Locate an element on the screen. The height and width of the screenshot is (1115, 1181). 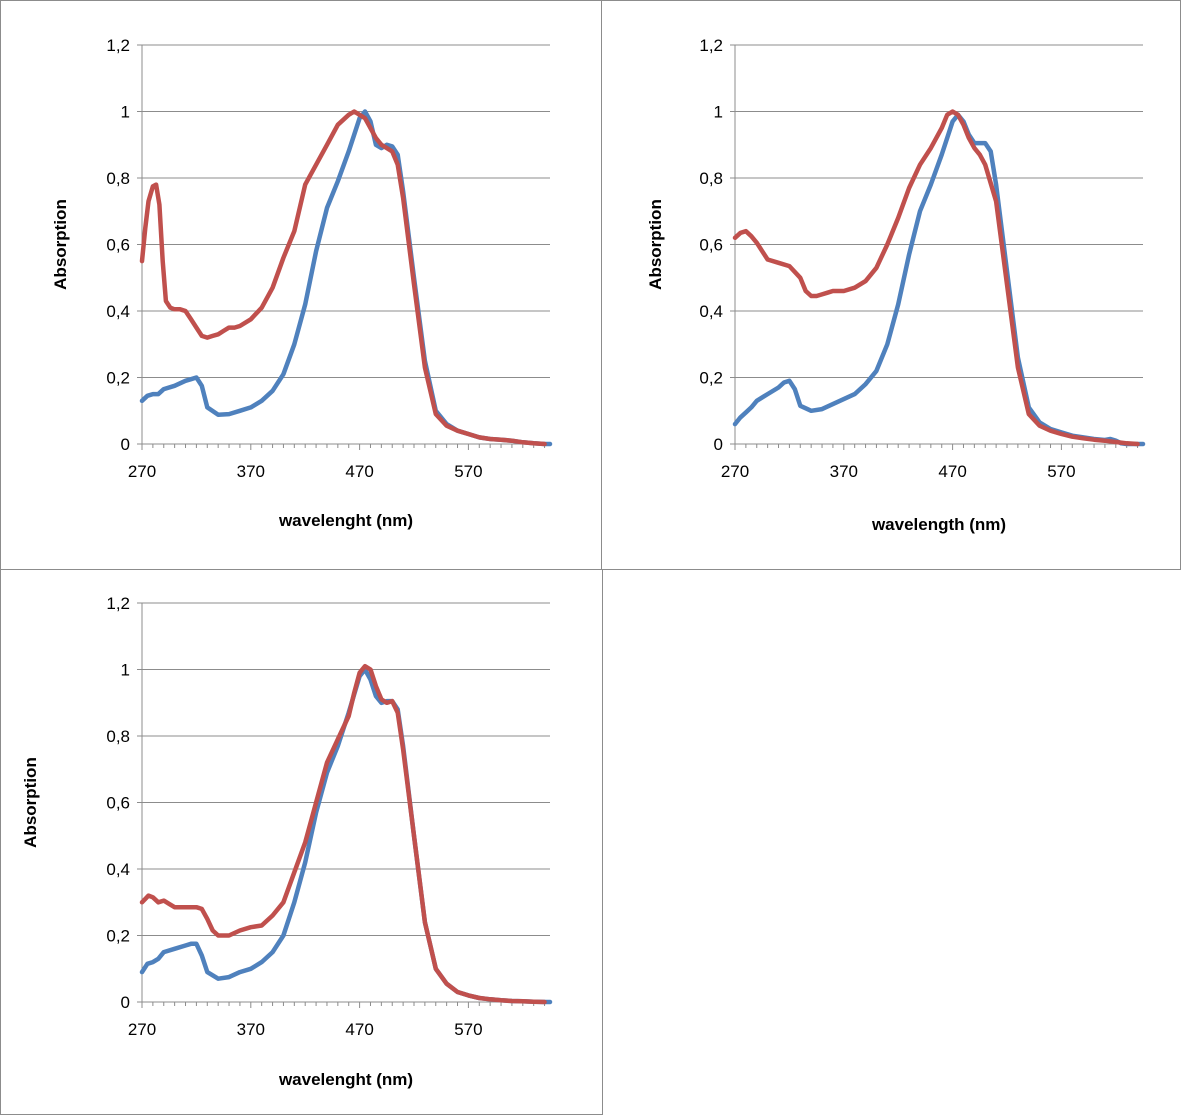
x-axis-title: wavelength (nm) is located at coordinates (938, 524).